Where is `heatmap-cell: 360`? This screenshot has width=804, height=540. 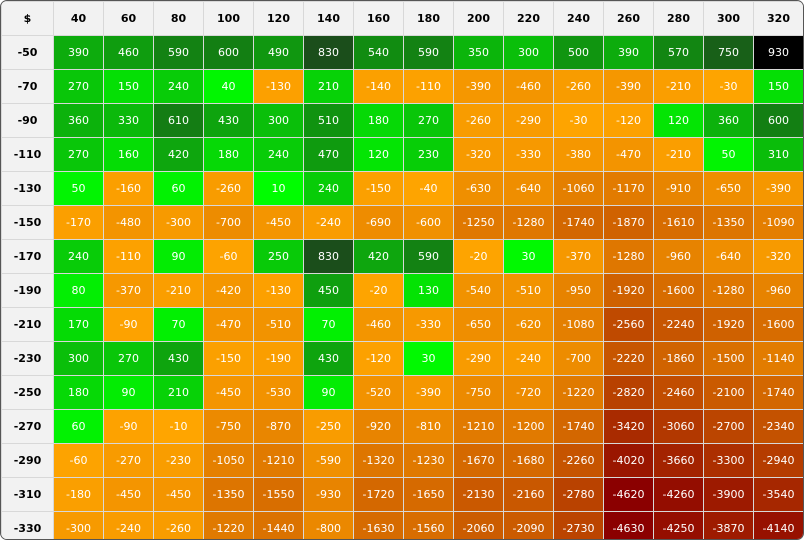 heatmap-cell: 360 is located at coordinates (78, 120).